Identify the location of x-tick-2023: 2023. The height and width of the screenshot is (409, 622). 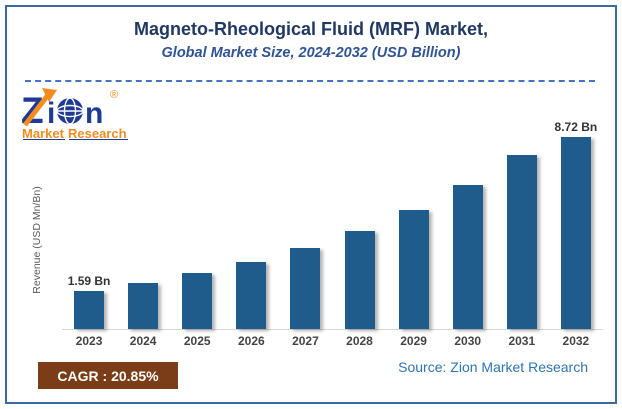
(89, 341).